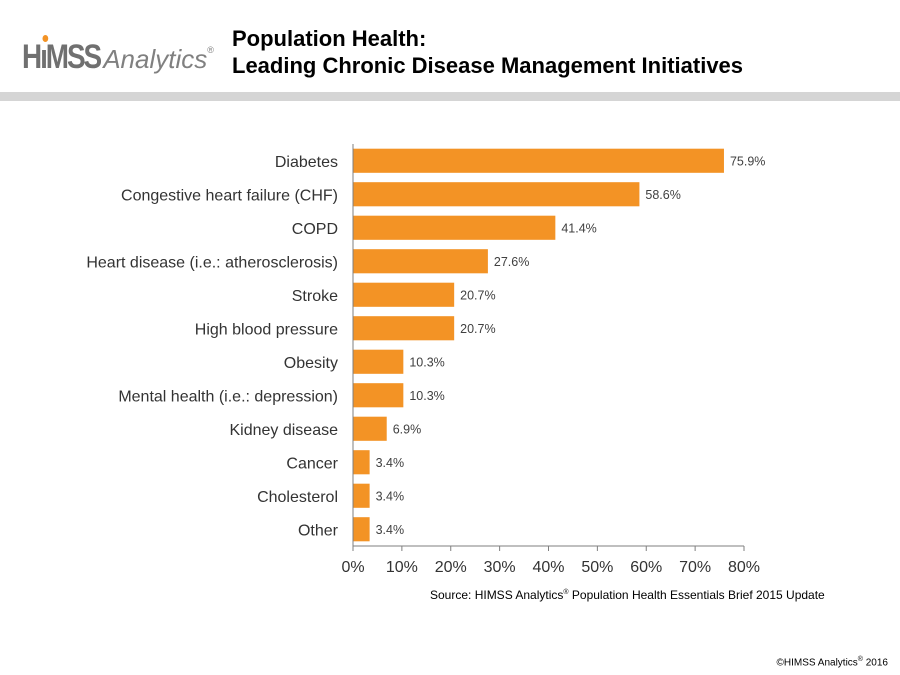 The width and height of the screenshot is (900, 675). What do you see at coordinates (315, 296) in the screenshot?
I see `category-label: Stroke` at bounding box center [315, 296].